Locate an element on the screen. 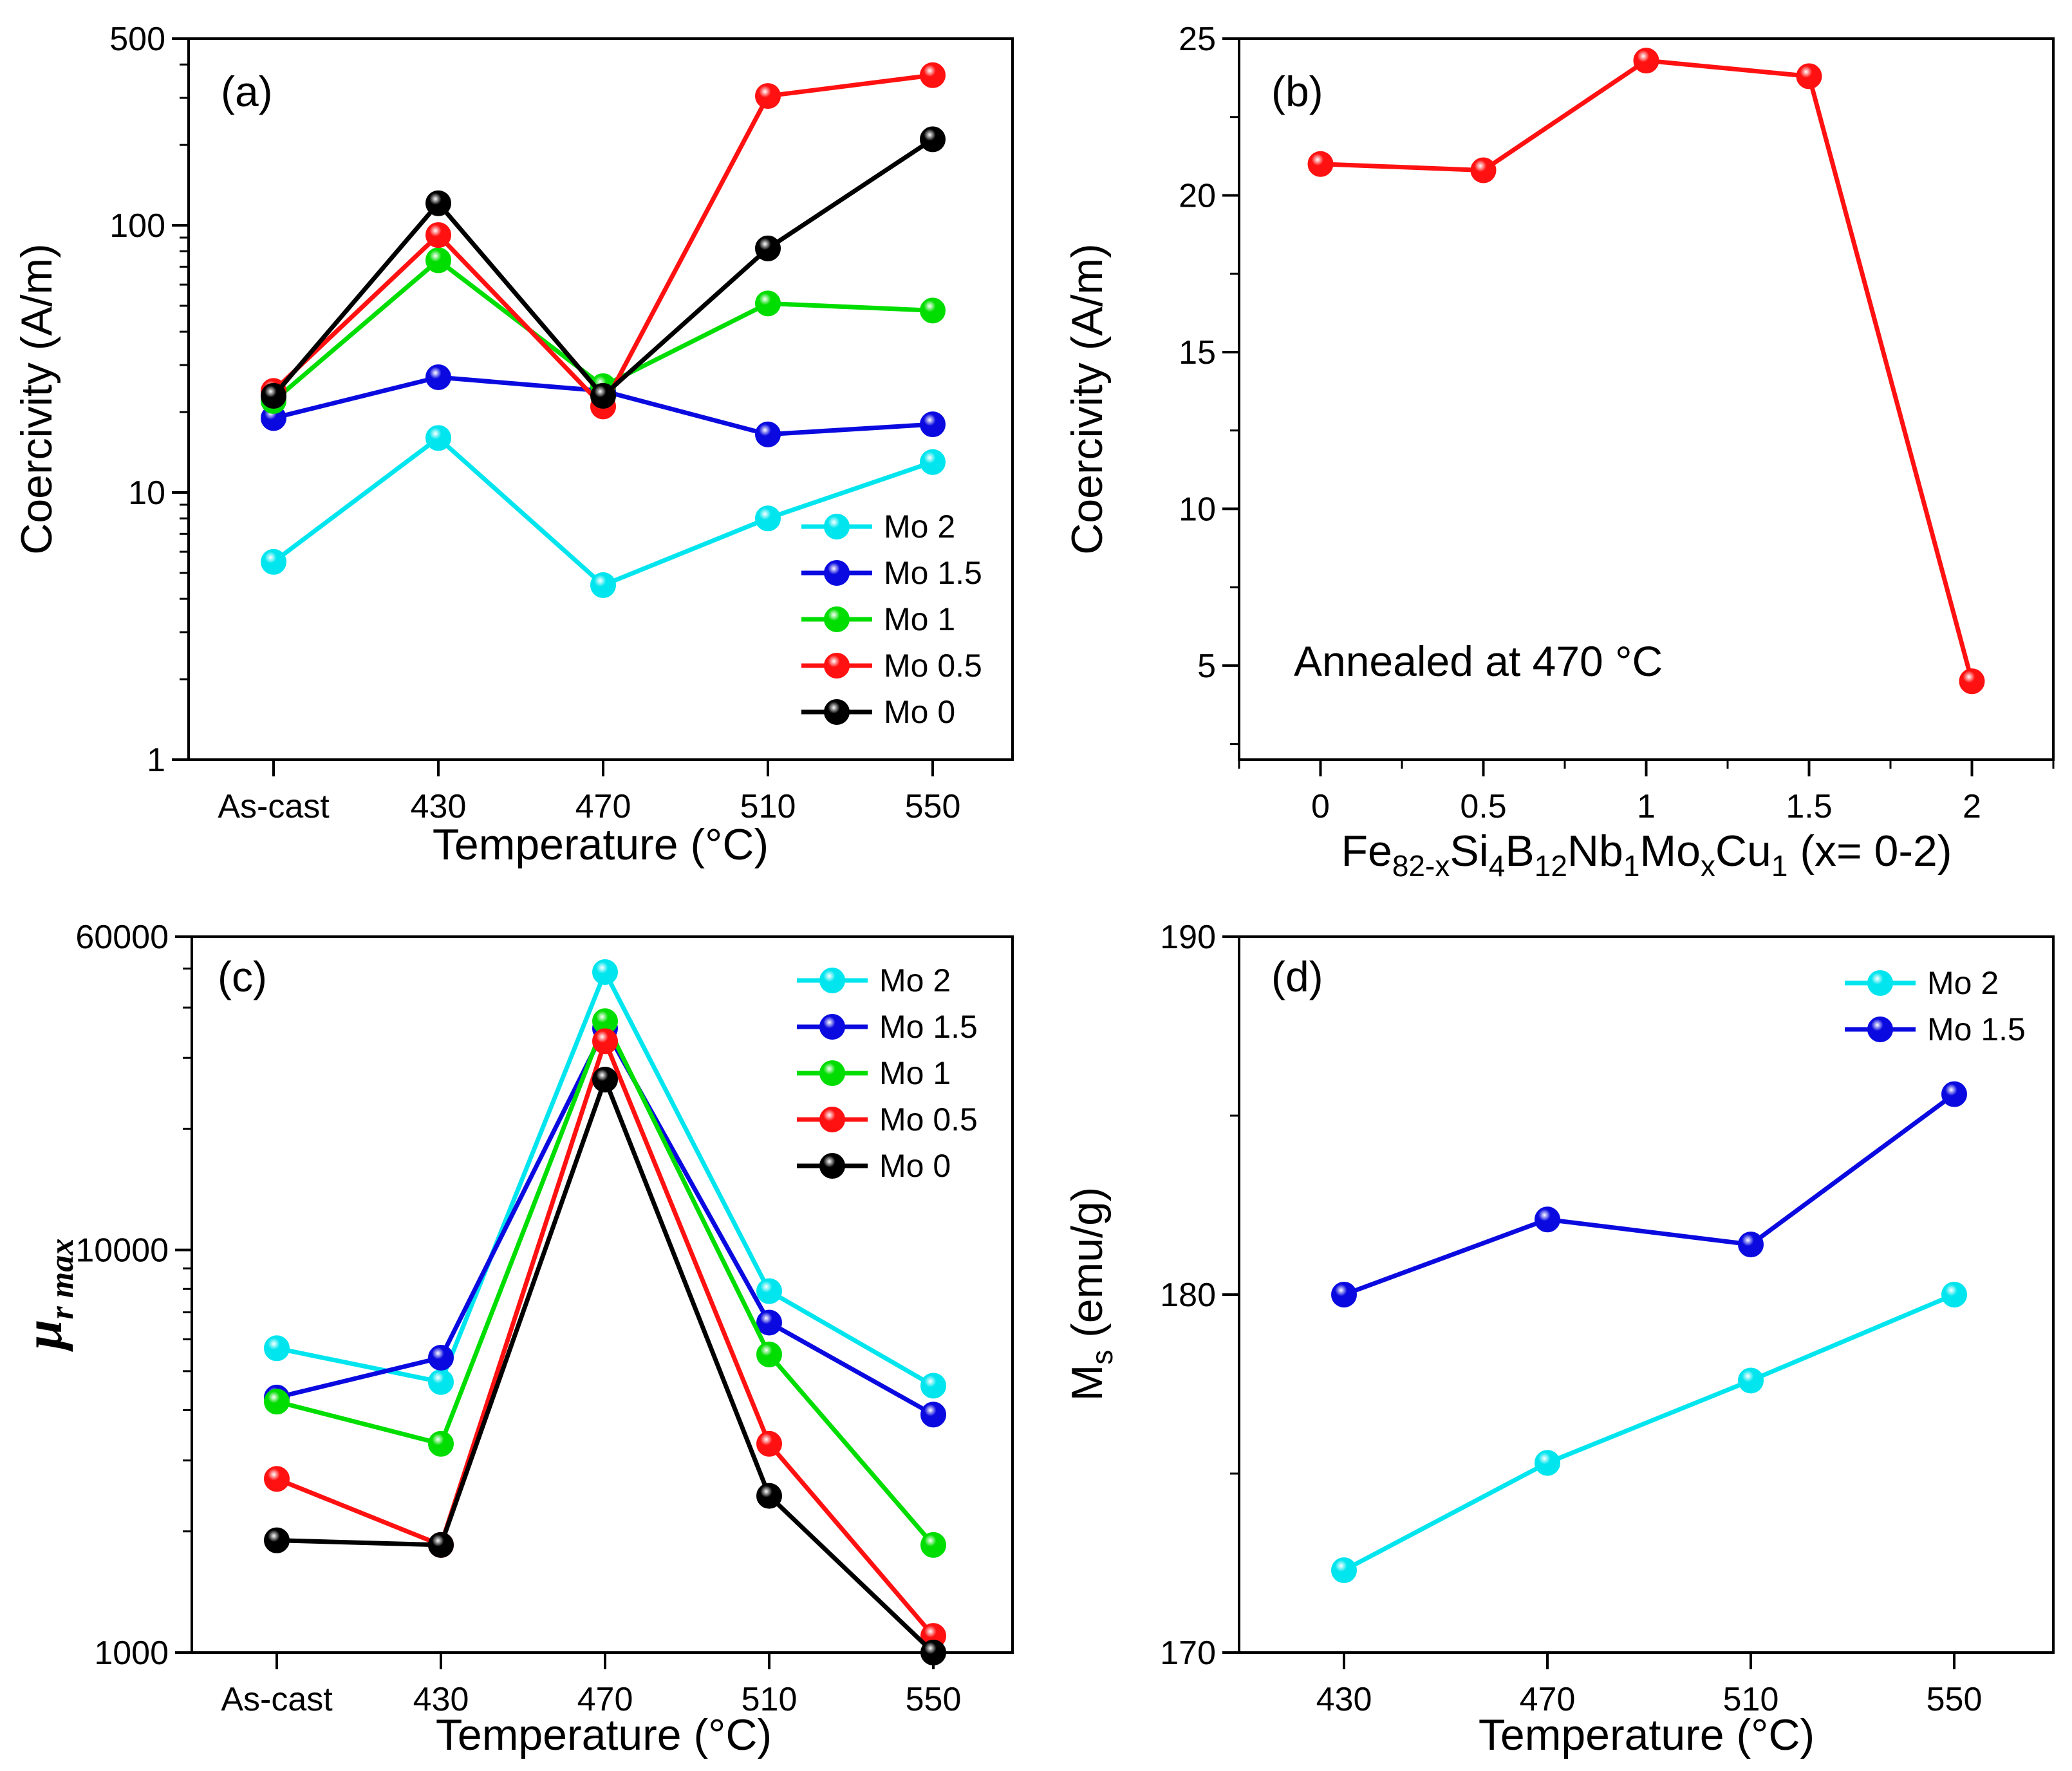 This screenshot has height=1771, width=2072. legend-entry-mo-1-5: Mo 1.5 is located at coordinates (887, 1027).